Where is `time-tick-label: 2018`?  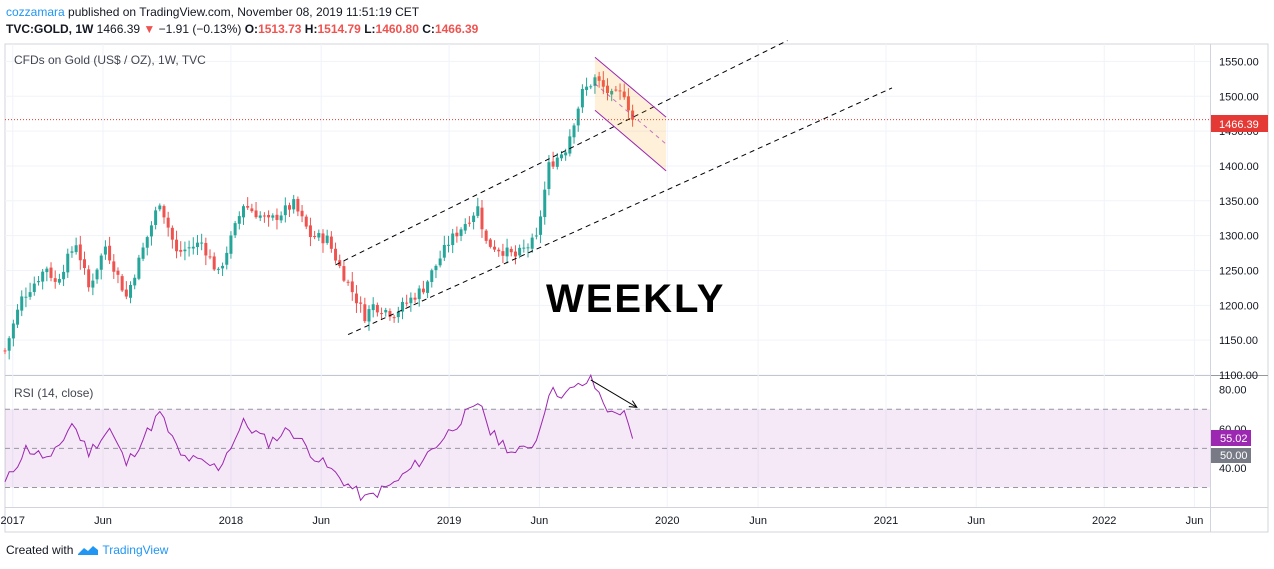
time-tick-label: 2018 is located at coordinates (231, 521).